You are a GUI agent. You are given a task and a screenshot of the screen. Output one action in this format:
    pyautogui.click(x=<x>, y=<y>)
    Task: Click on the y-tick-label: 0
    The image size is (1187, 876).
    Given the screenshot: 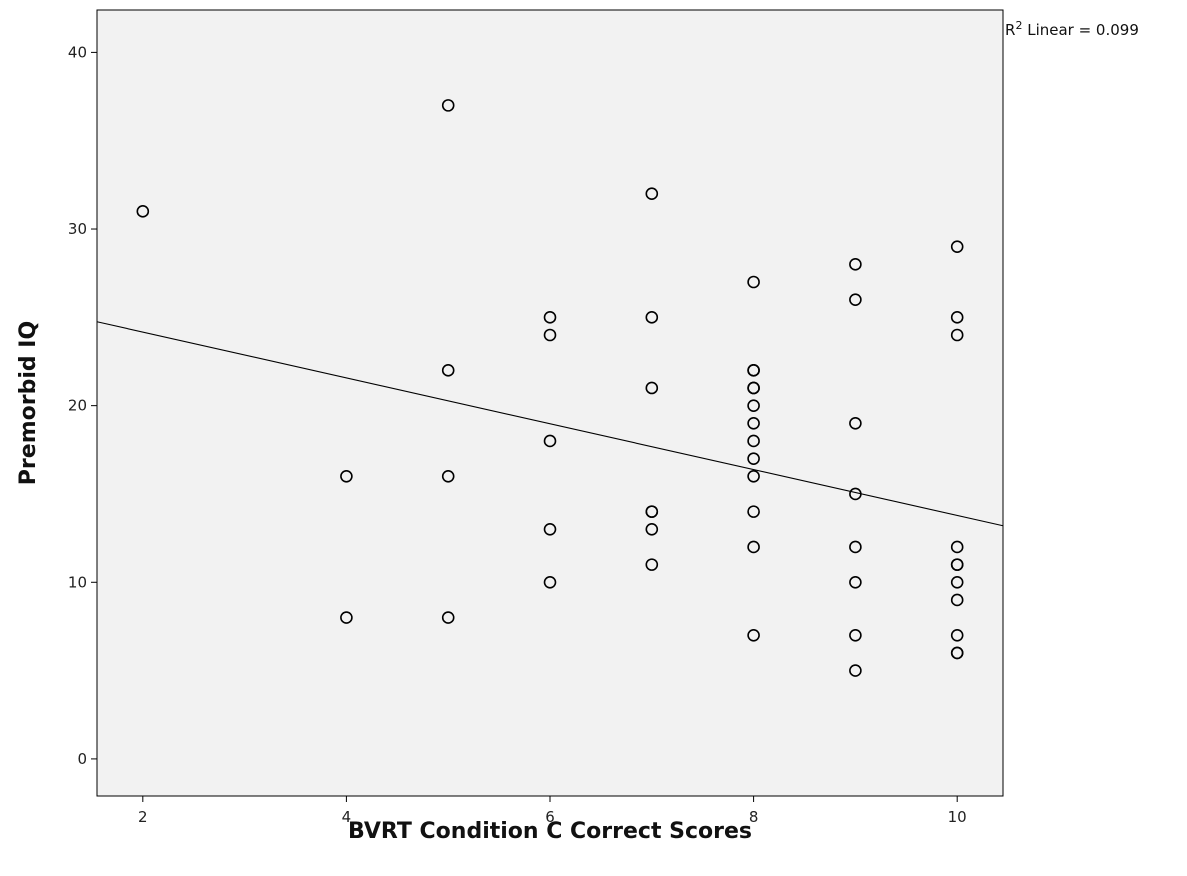 What is the action you would take?
    pyautogui.click(x=82, y=759)
    